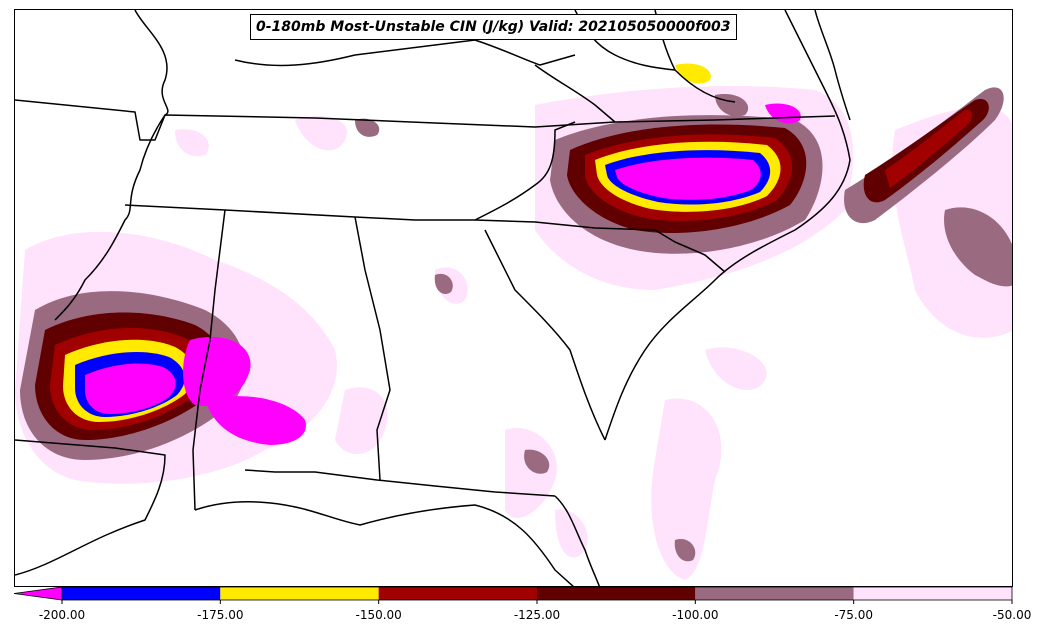 The height and width of the screenshot is (633, 1044). I want to click on colorbar-tick-label: -150.00, so click(378, 615).